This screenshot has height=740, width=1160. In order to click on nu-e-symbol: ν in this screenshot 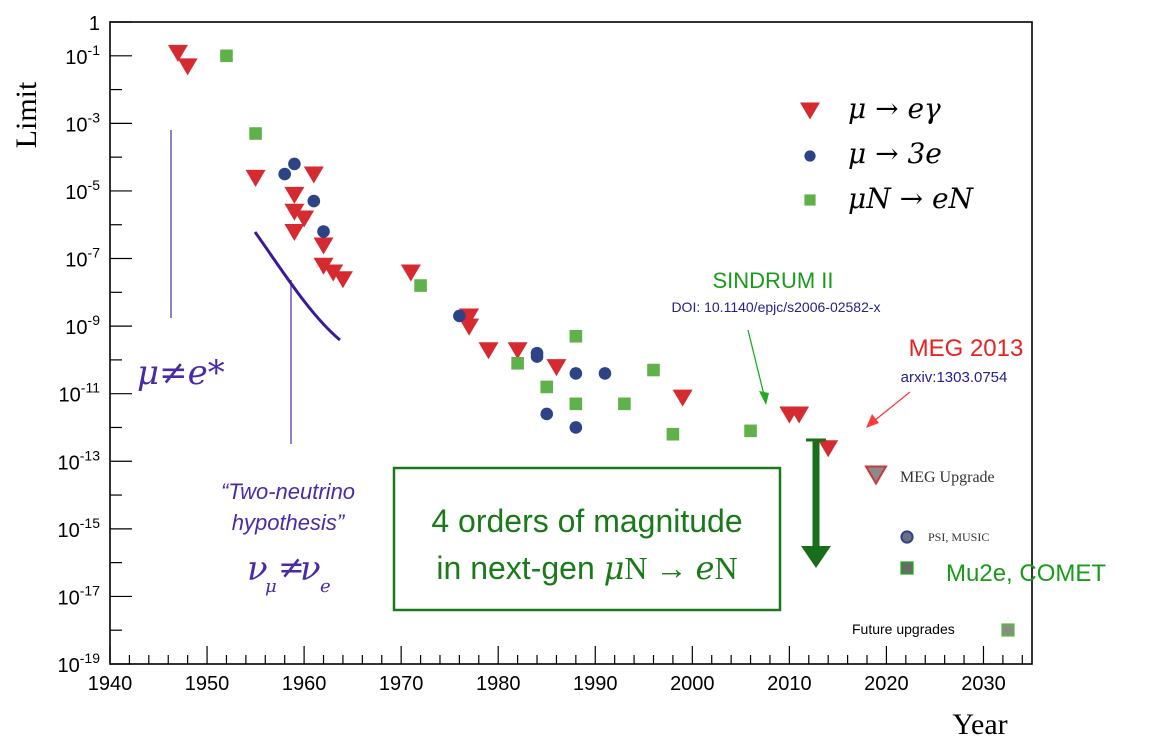, I will do `click(310, 569)`.